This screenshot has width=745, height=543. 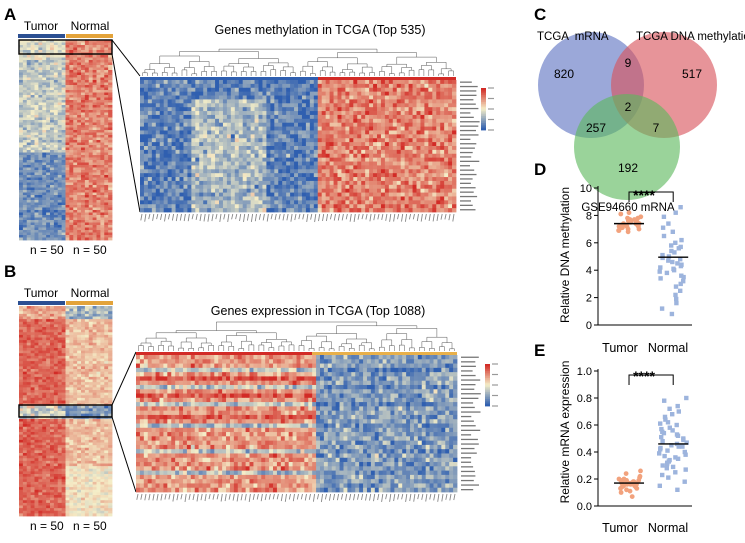 What do you see at coordinates (421, 217) in the screenshot?
I see `column-label-mark` at bounding box center [421, 217].